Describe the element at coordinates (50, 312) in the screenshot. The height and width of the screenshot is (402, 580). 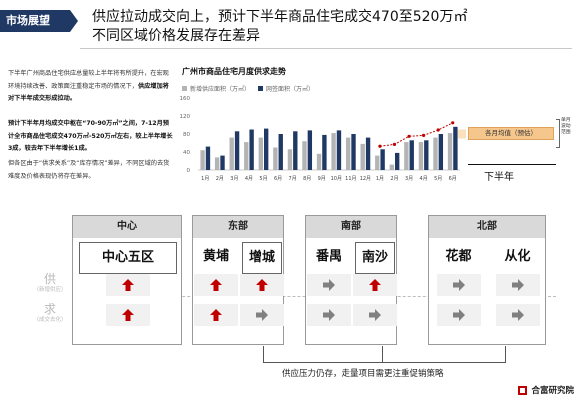
I see `row-label-demand: 求 （成交去化）` at that location.